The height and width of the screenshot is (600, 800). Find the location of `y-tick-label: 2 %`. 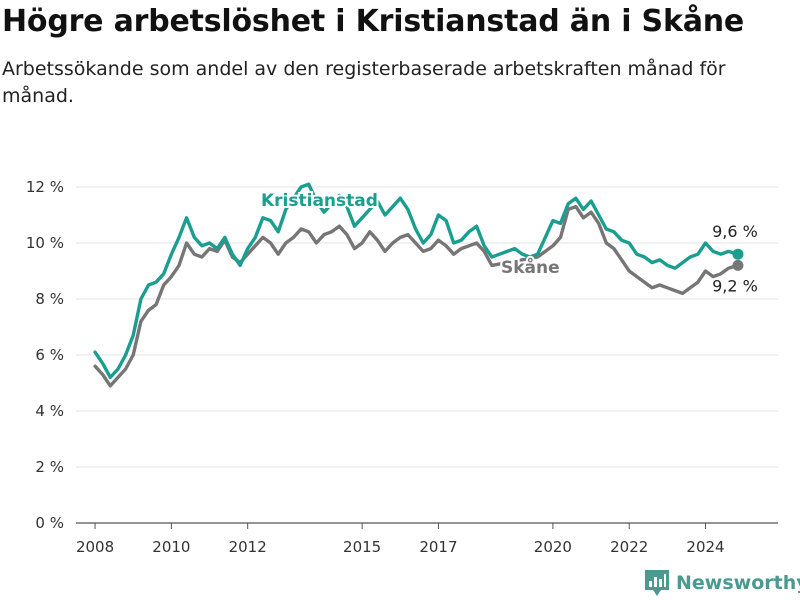

y-tick-label: 2 % is located at coordinates (49, 467).